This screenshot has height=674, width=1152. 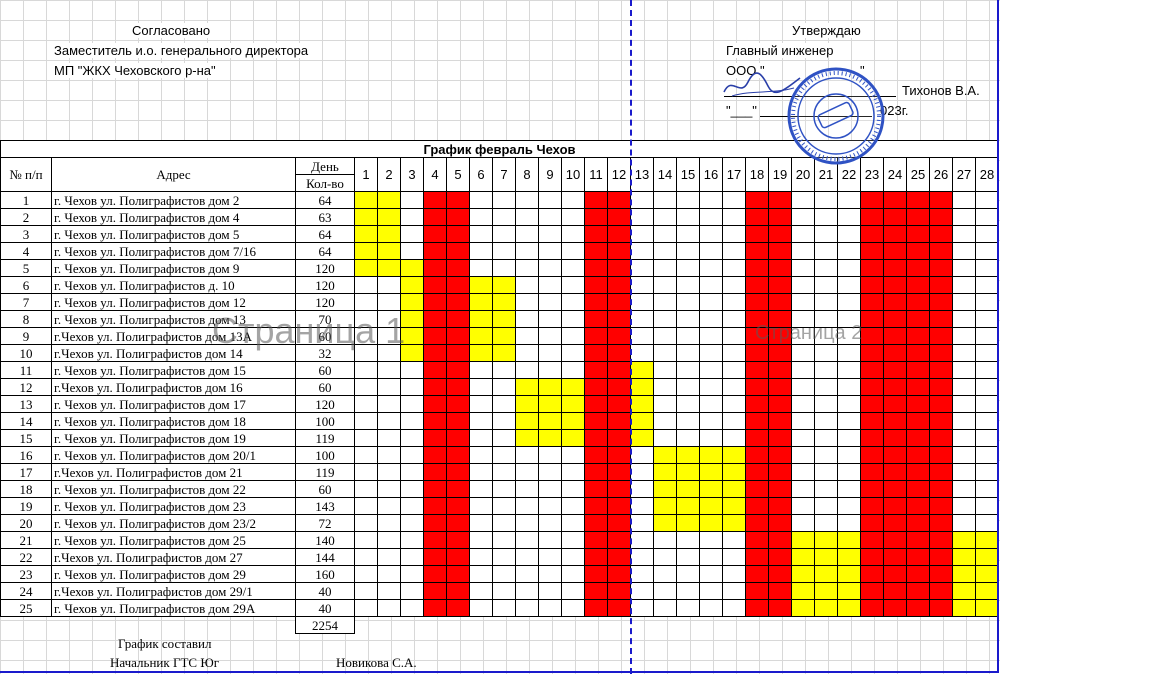 I want to click on approved-title: Согласовано, so click(x=171, y=30).